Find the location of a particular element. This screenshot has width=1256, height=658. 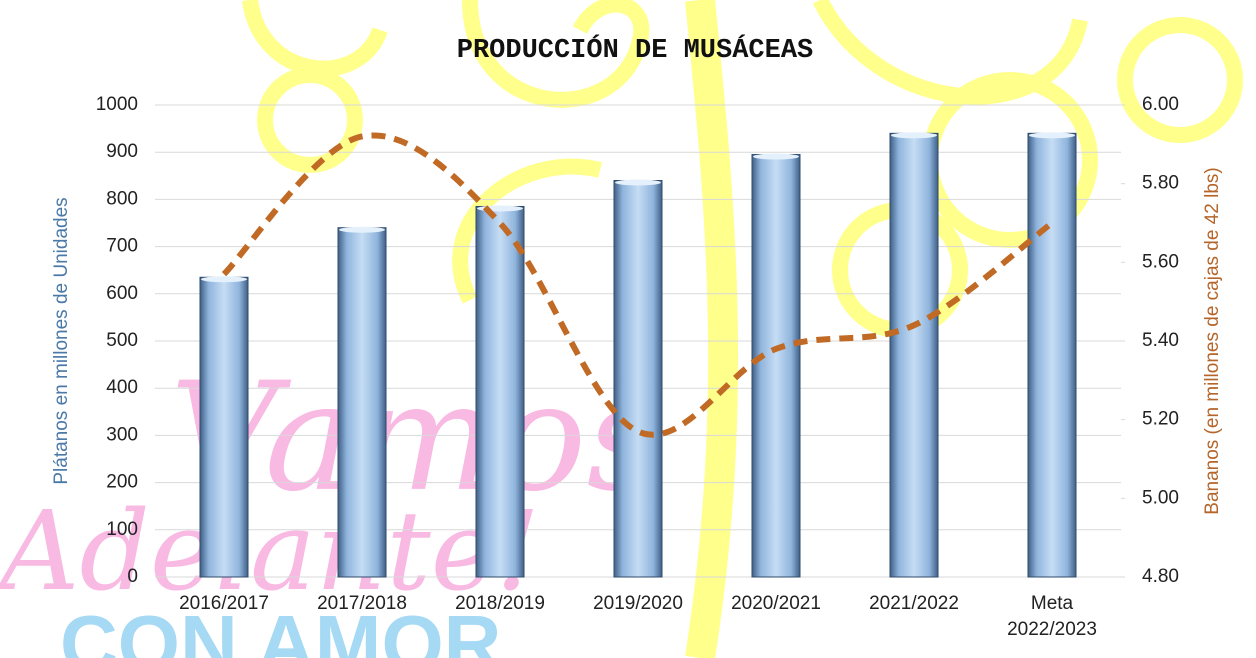

watermark-script: Adelante! is located at coordinates (270, 551).